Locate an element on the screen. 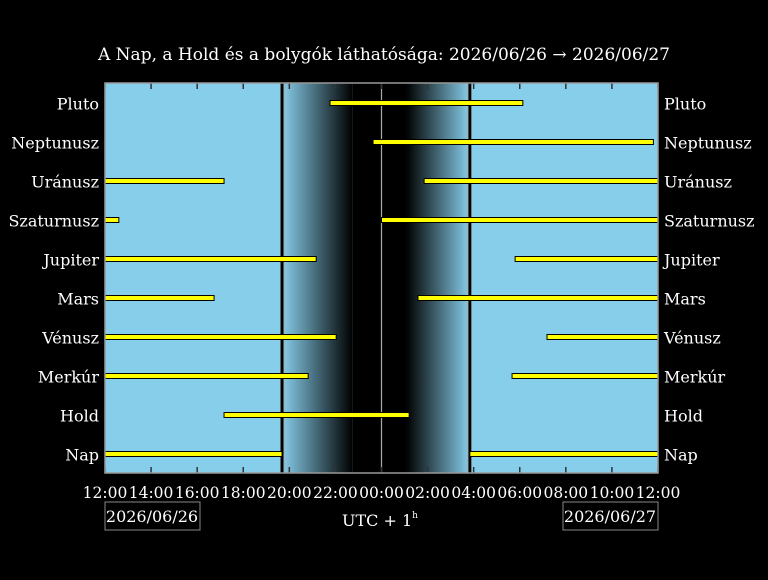 The height and width of the screenshot is (580, 768). date-right-box is located at coordinates (610, 516).